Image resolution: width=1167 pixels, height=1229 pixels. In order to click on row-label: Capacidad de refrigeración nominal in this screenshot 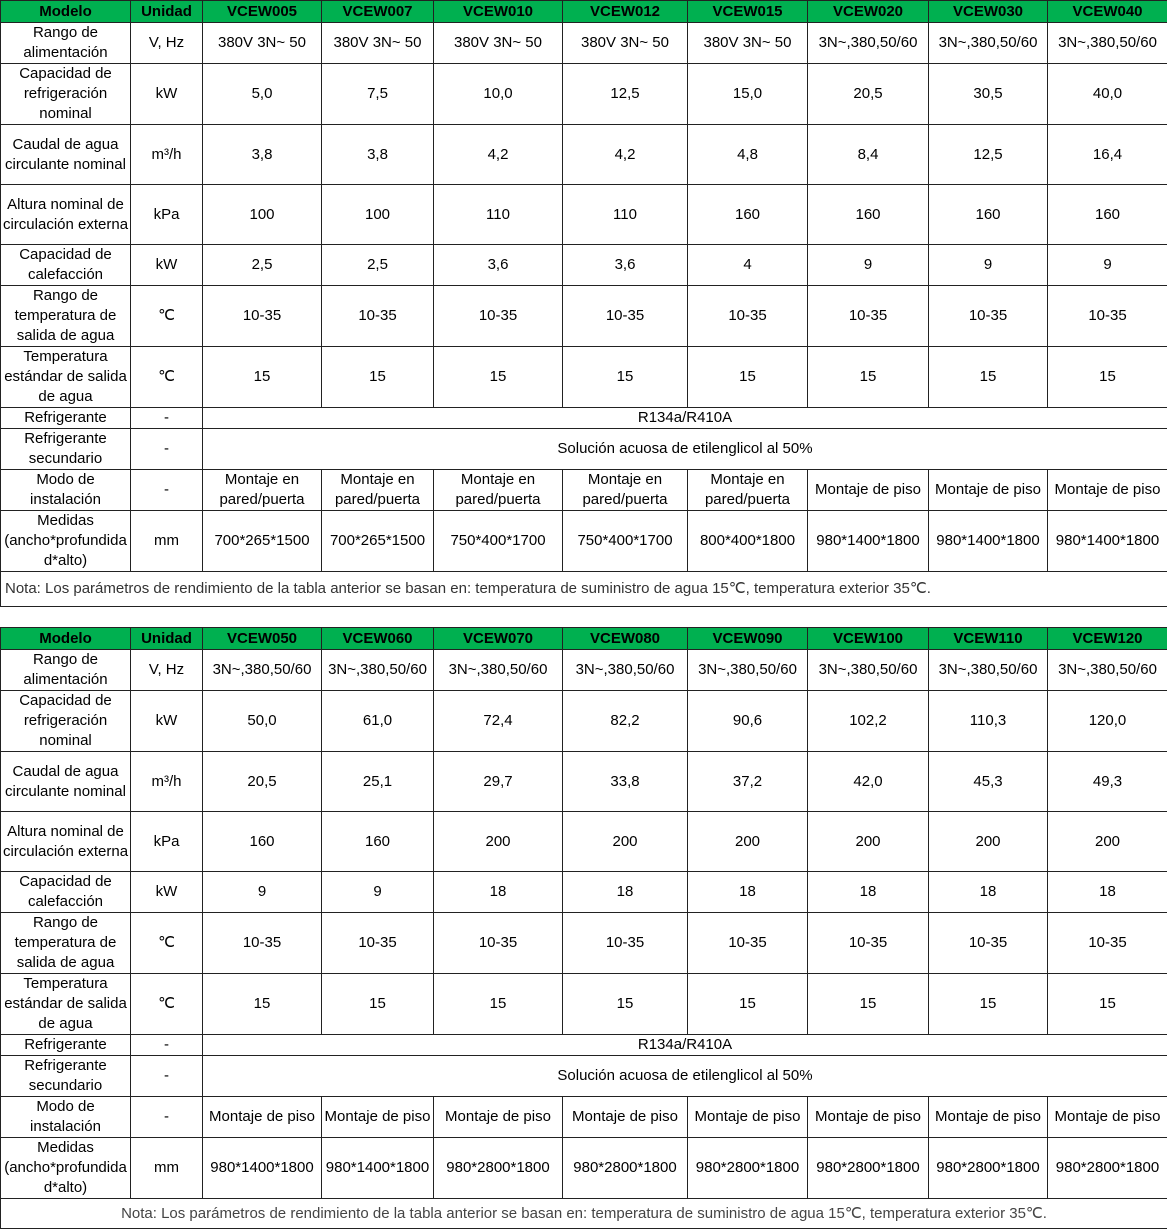, I will do `click(66, 721)`.